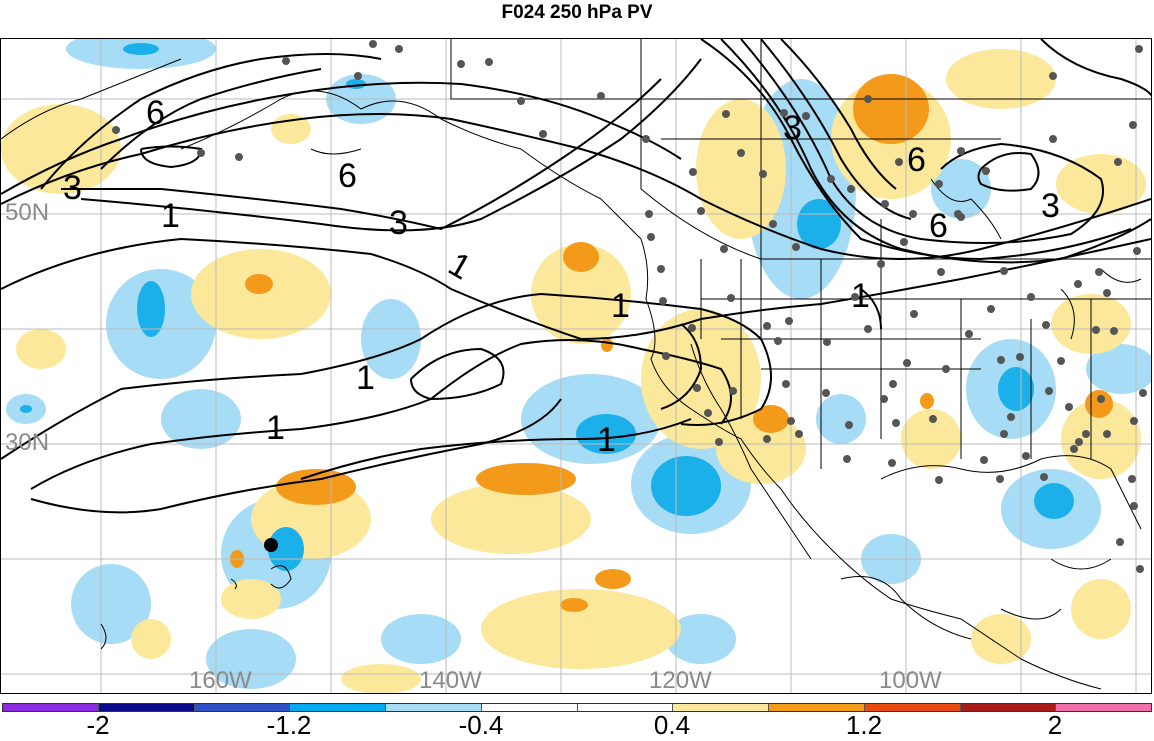  Describe the element at coordinates (910, 680) in the screenshot. I see `longitude-label-100w: 100W` at that location.